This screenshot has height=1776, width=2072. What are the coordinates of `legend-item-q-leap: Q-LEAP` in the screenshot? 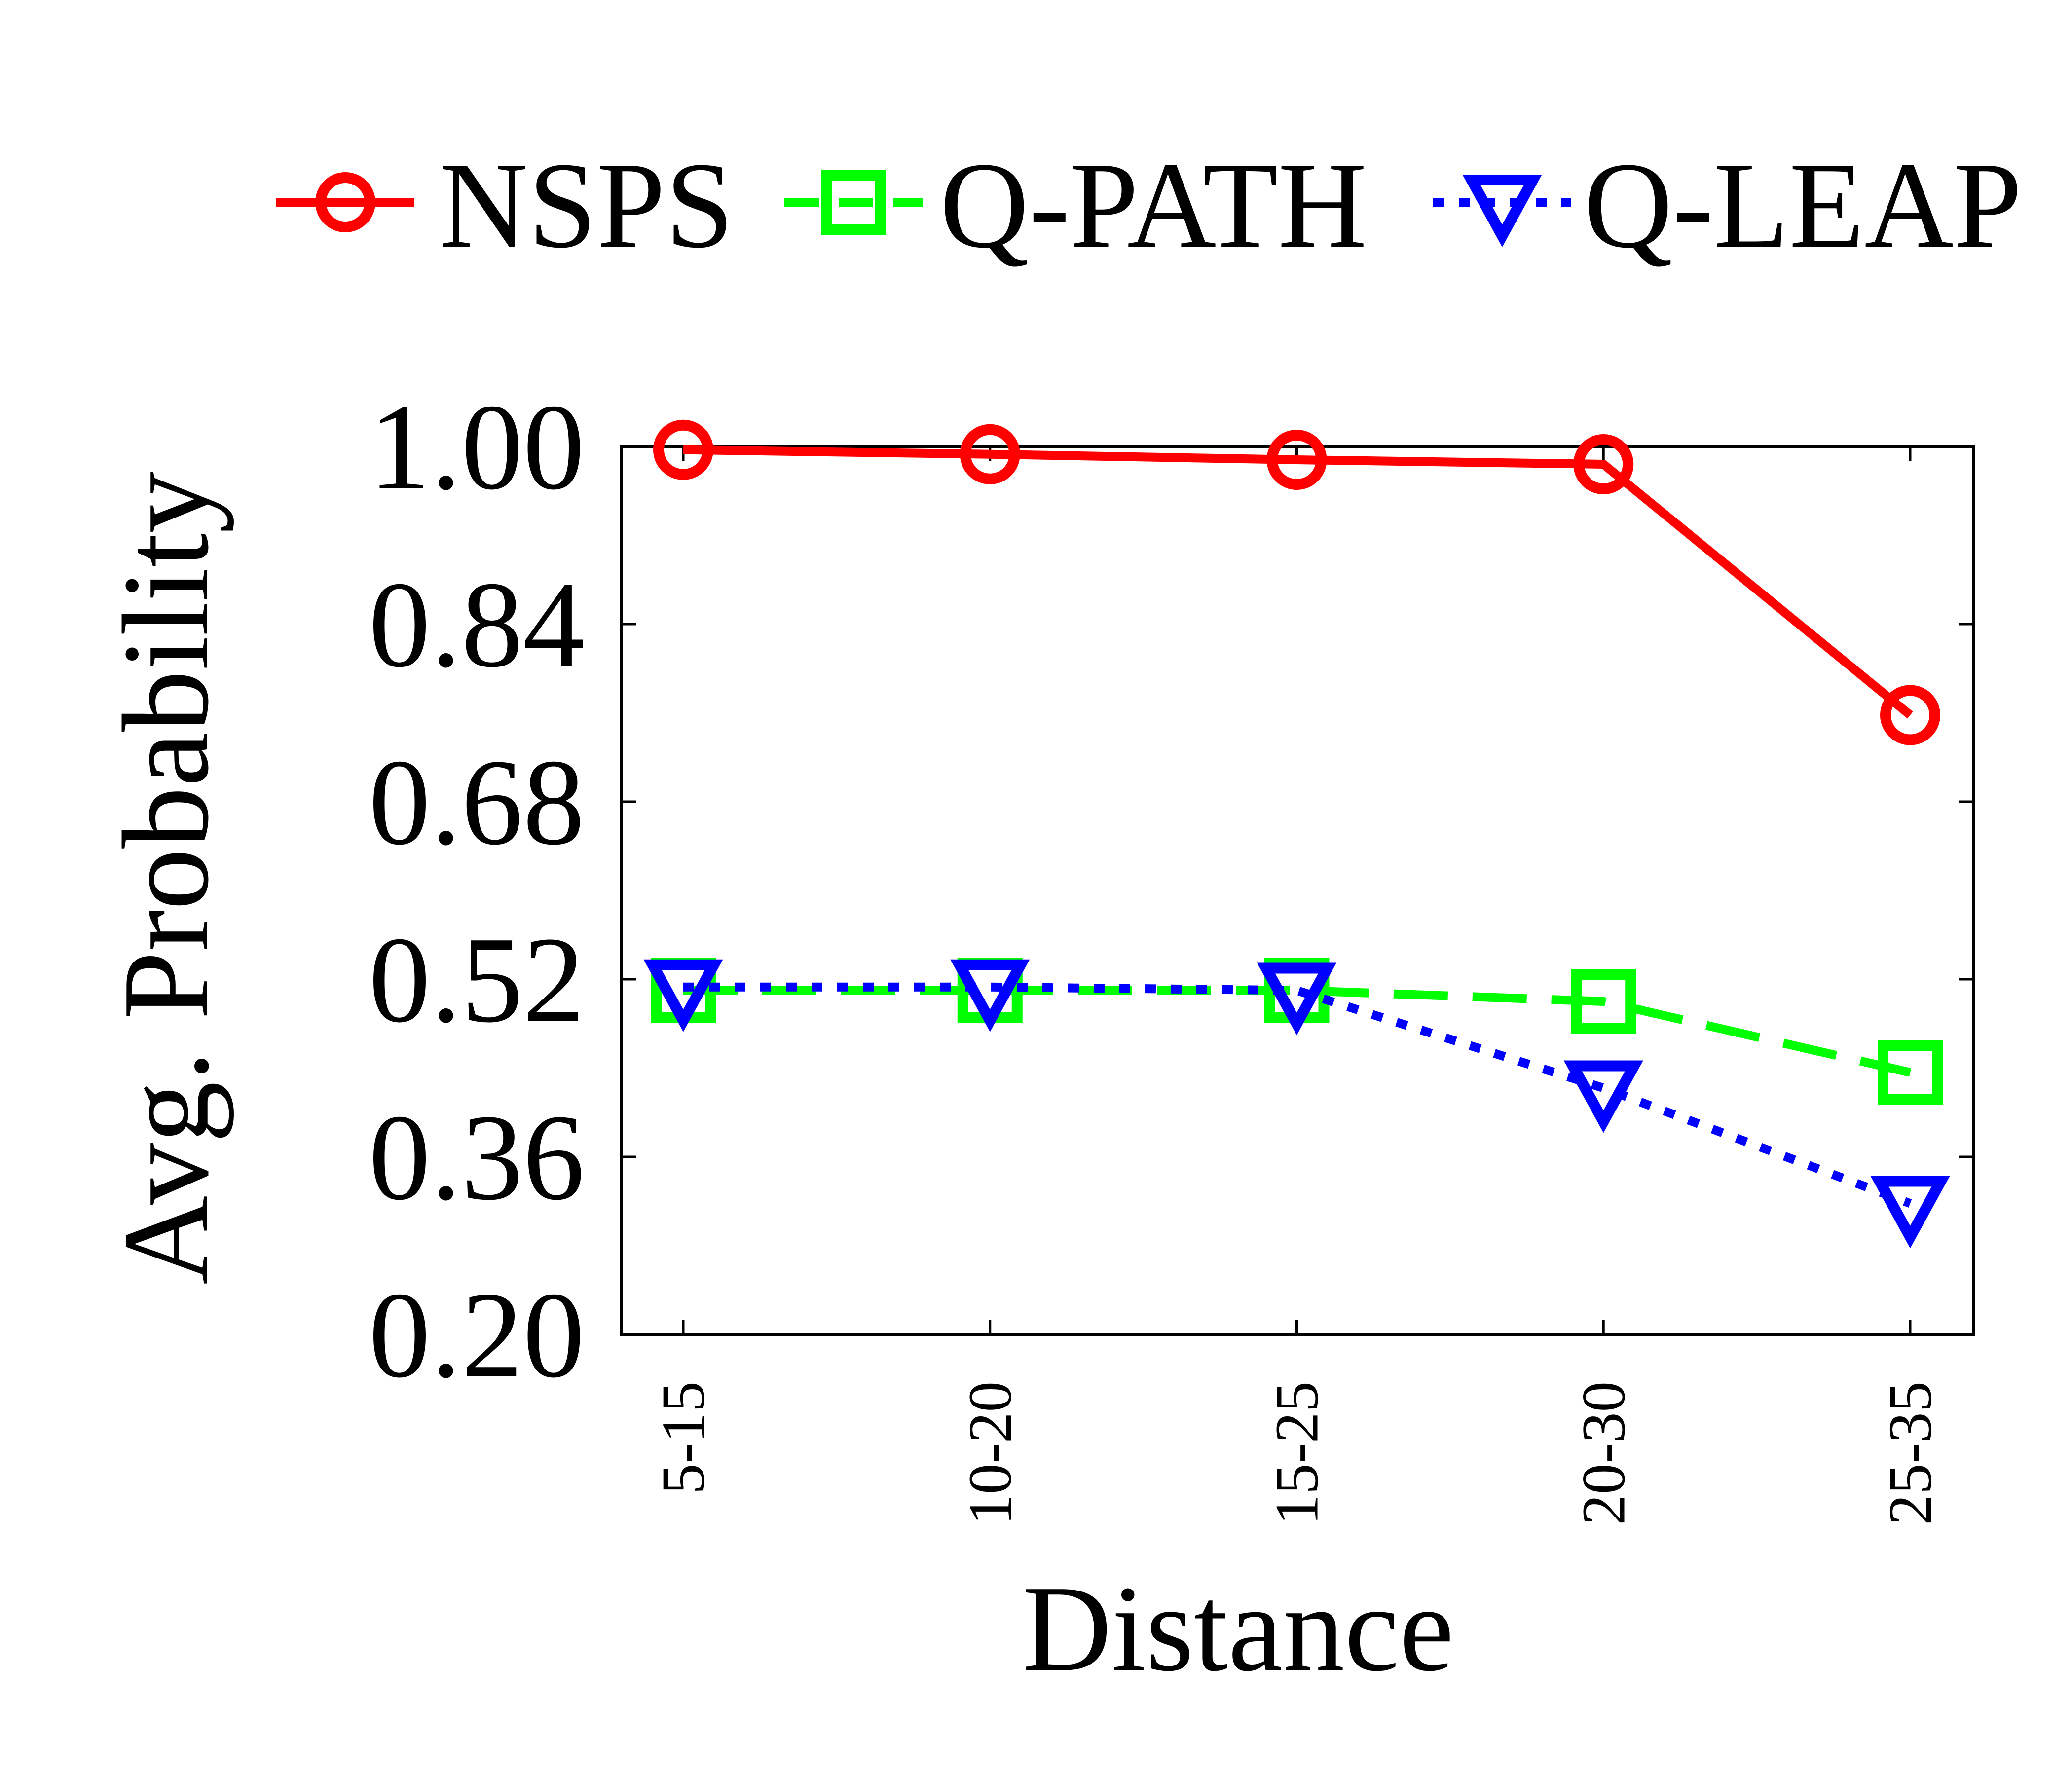 It's located at (1728, 205).